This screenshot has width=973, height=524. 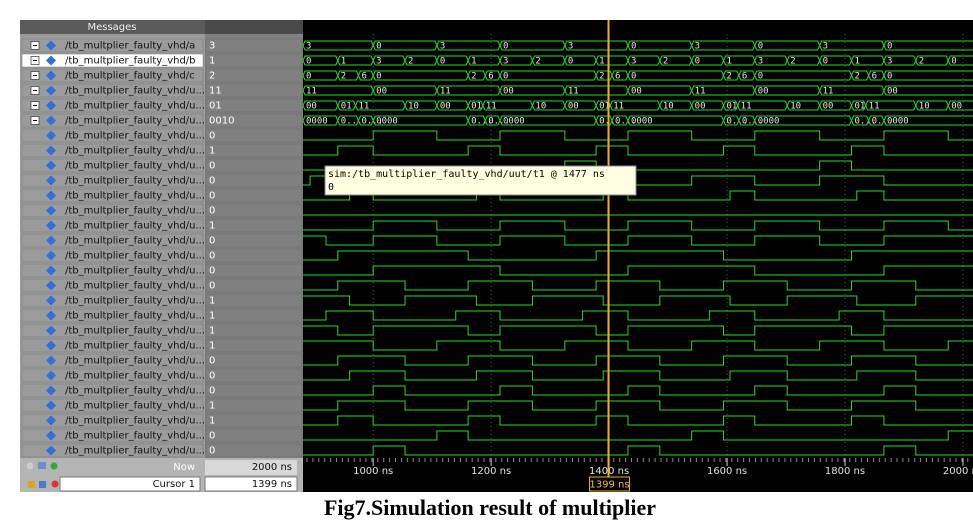 What do you see at coordinates (130, 484) in the screenshot?
I see `cursor-name-field` at bounding box center [130, 484].